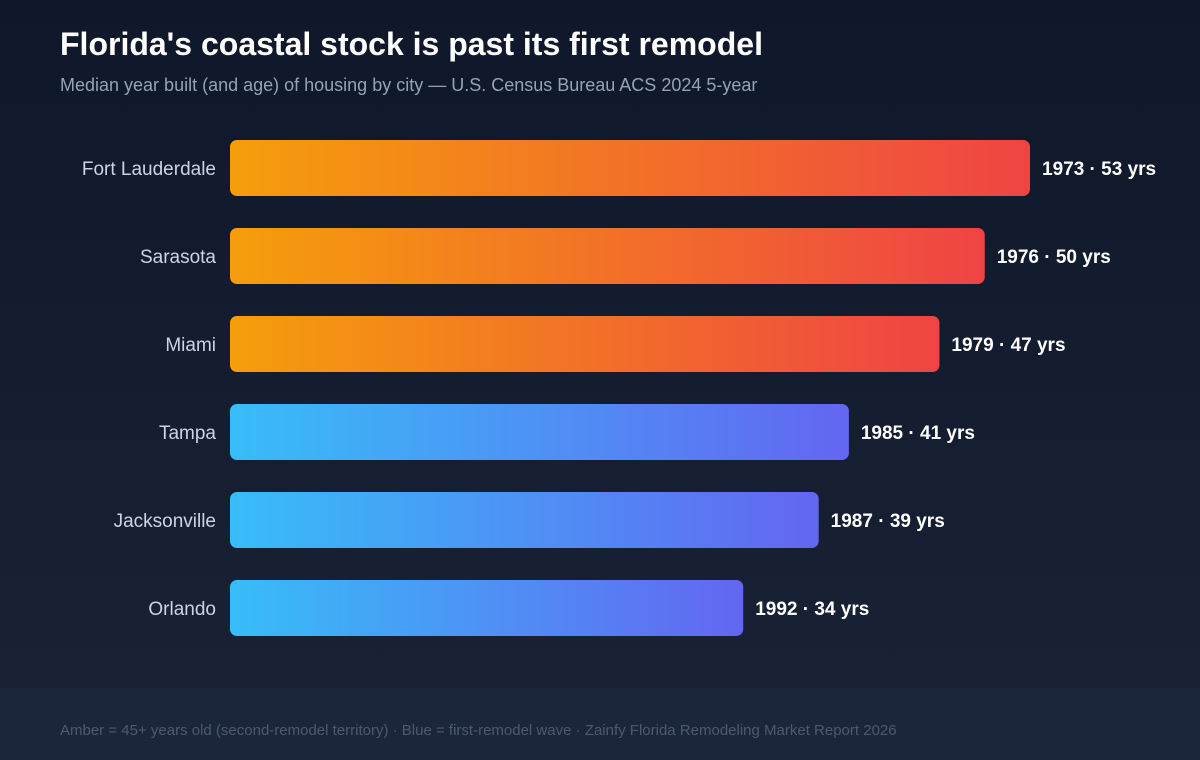 The image size is (1200, 760). Describe the element at coordinates (1008, 345) in the screenshot. I see `value-label: 1979 · 47 yrs` at that location.